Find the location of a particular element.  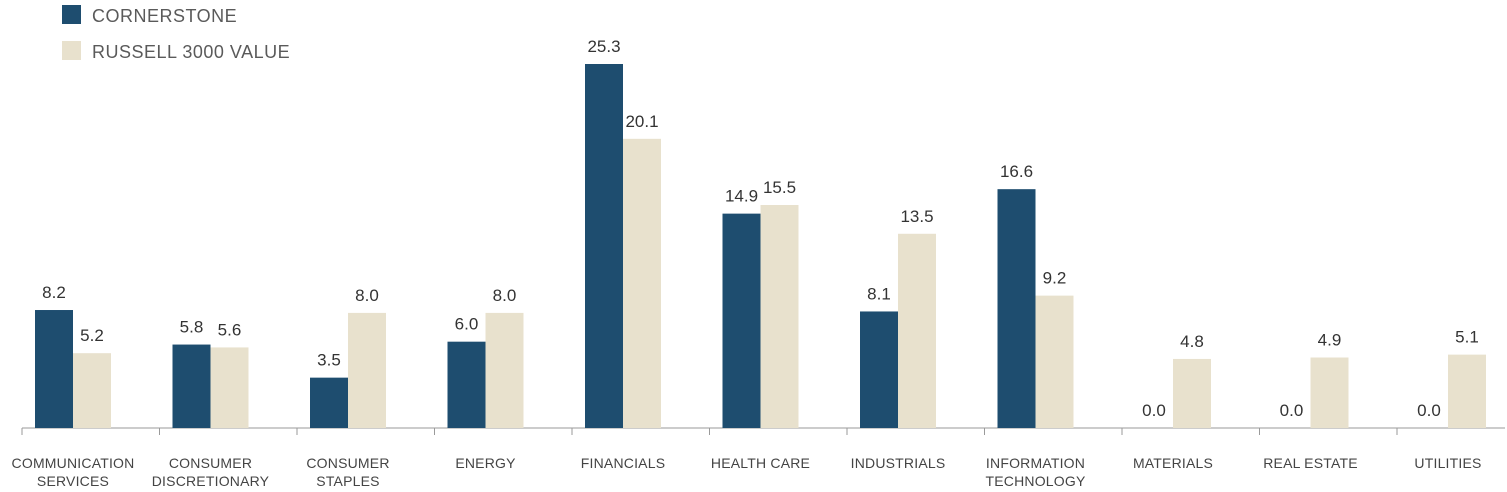

value-label-cornerstone-financials: 25.3 is located at coordinates (603, 46).